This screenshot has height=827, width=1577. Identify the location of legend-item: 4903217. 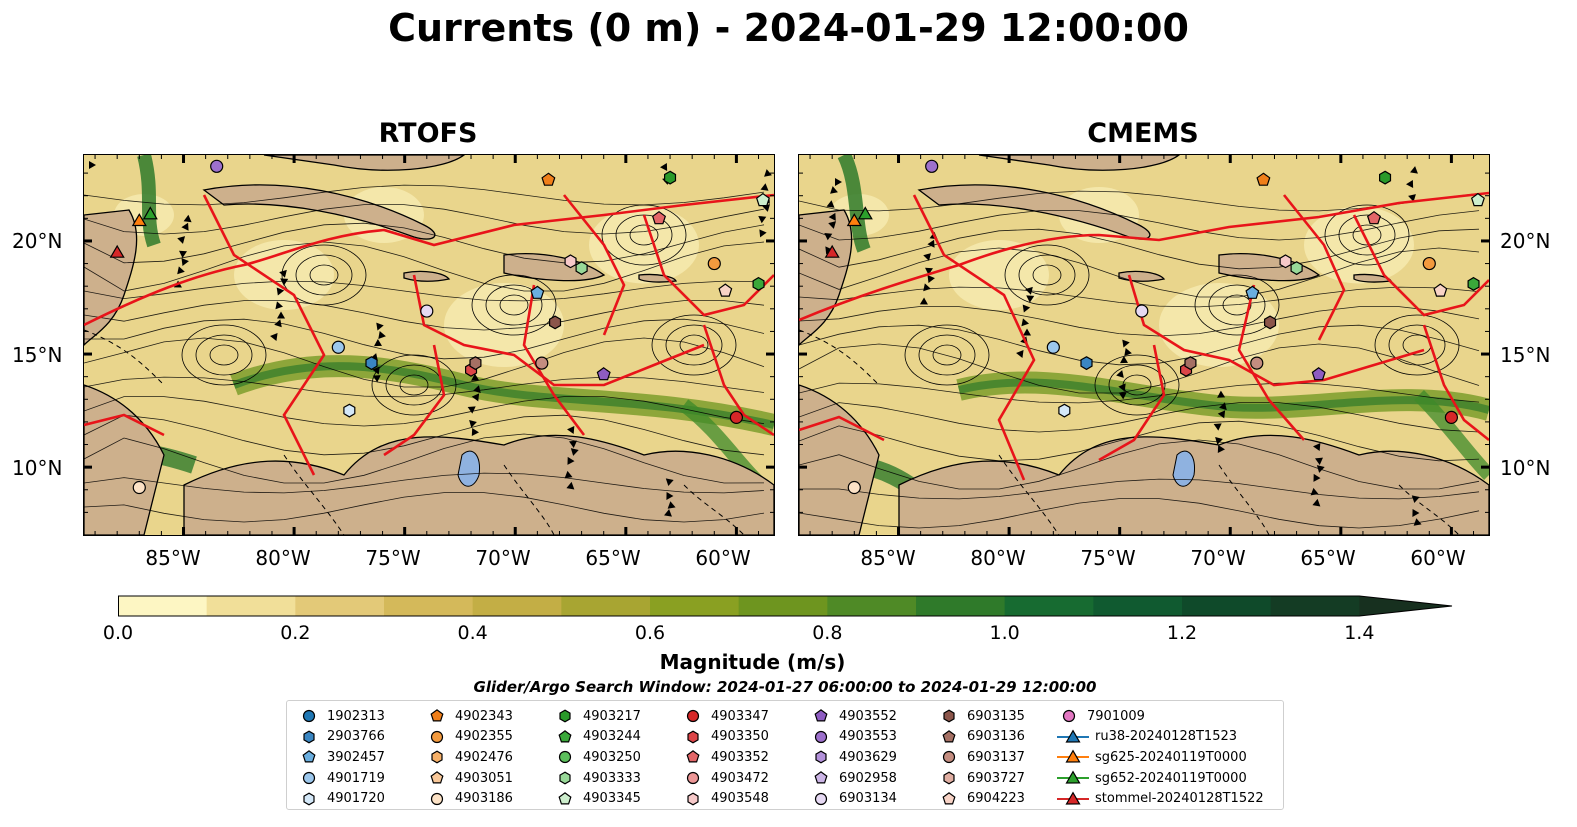
(597, 716).